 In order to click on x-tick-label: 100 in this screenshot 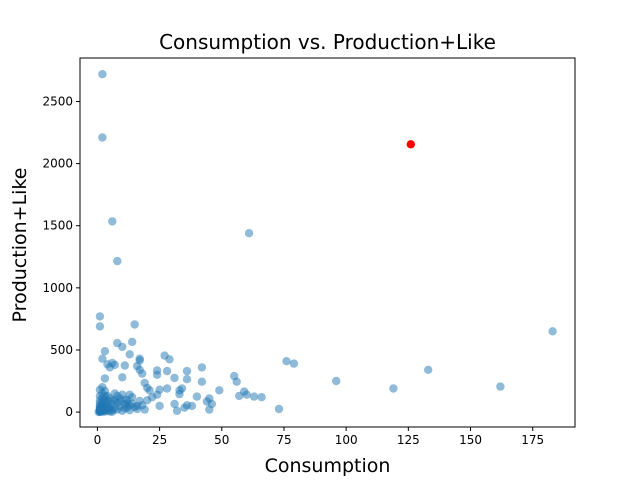, I will do `click(346, 440)`.